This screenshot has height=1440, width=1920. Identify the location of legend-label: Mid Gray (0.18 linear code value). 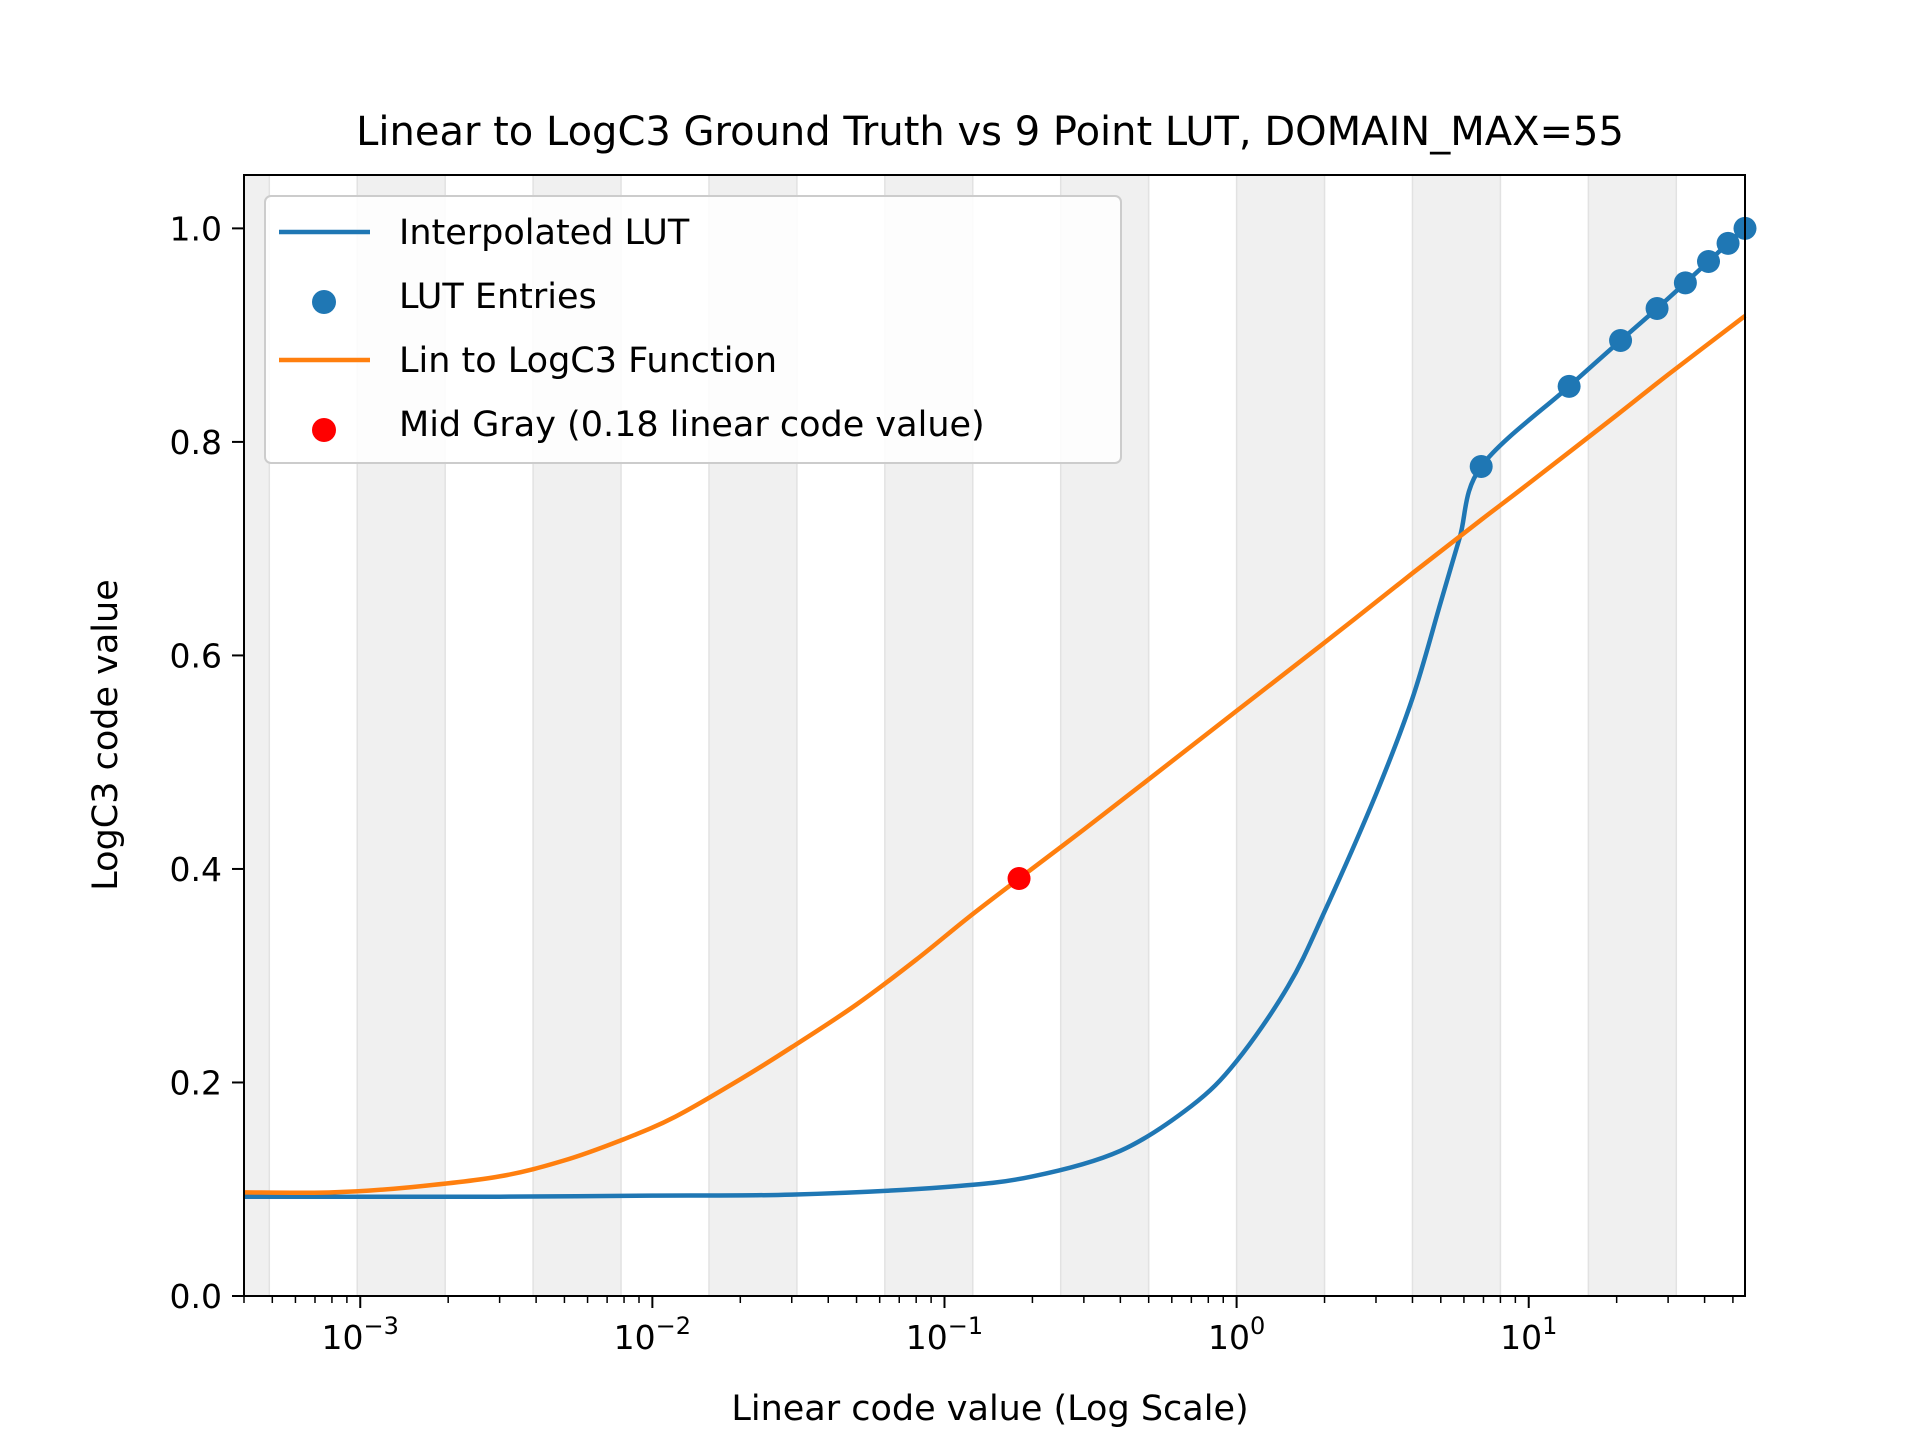
(692, 425).